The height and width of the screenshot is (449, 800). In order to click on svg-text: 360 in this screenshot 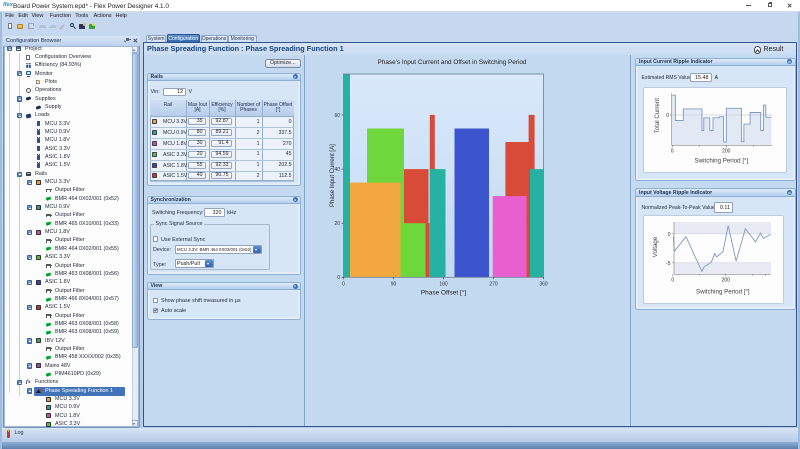, I will do `click(543, 285)`.